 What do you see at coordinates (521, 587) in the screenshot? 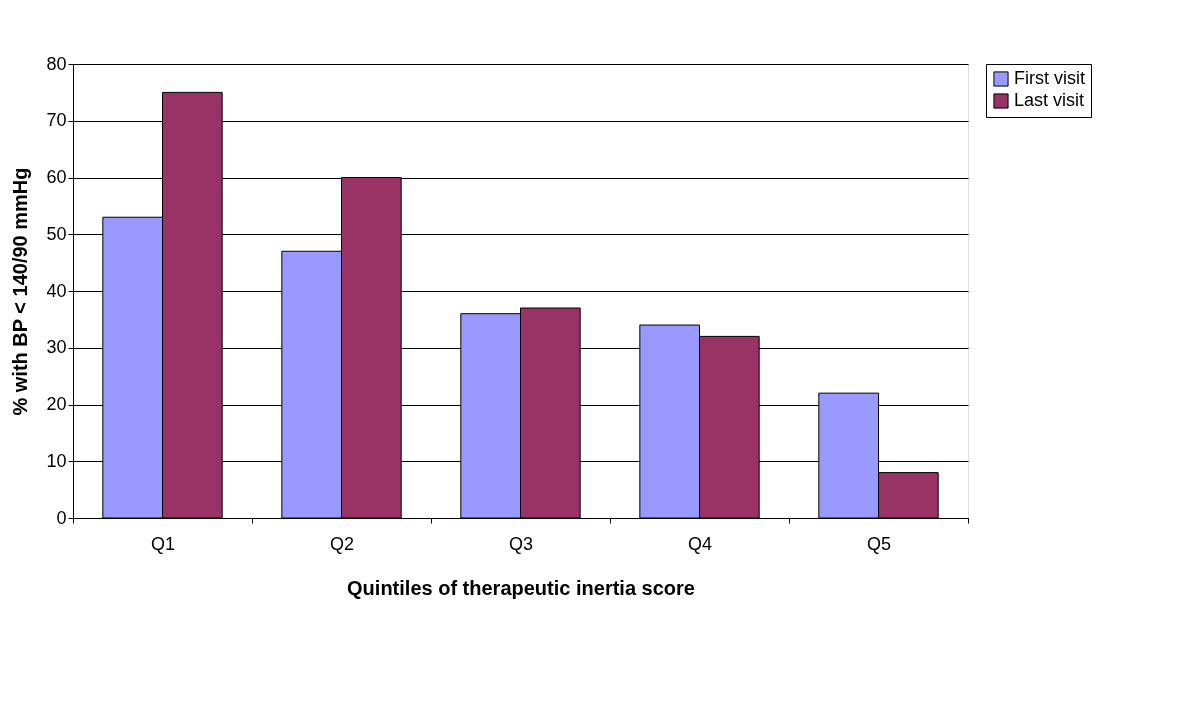
I see `x-axis-title: Quintiles of therapeutic inertia score` at bounding box center [521, 587].